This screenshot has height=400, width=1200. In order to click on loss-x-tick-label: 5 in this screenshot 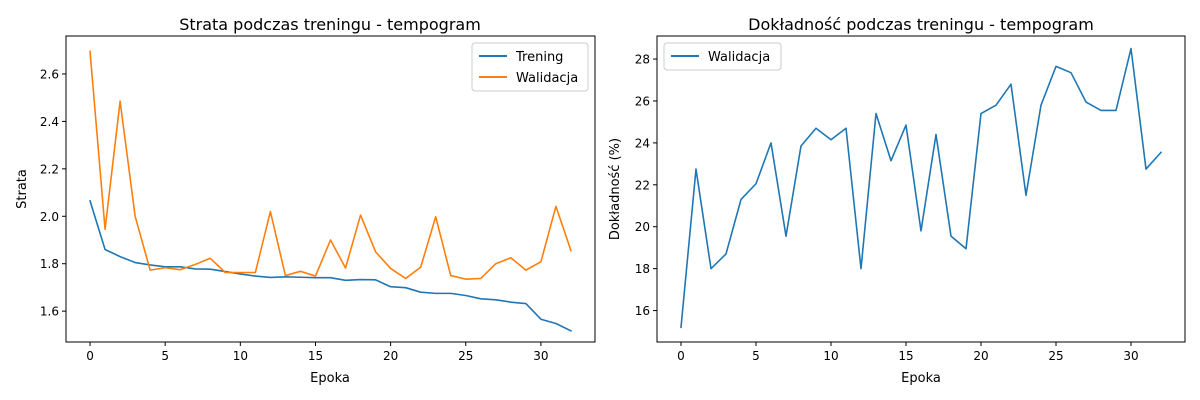, I will do `click(165, 356)`.